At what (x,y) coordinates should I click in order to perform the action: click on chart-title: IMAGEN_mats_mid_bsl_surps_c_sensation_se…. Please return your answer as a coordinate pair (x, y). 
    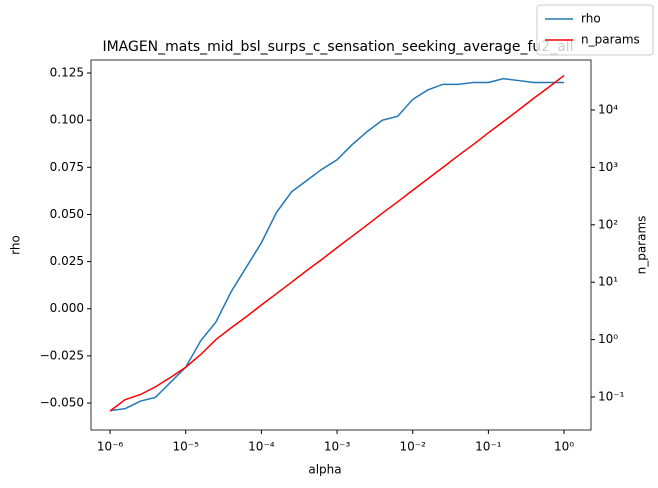
    Looking at the image, I should click on (337, 47).